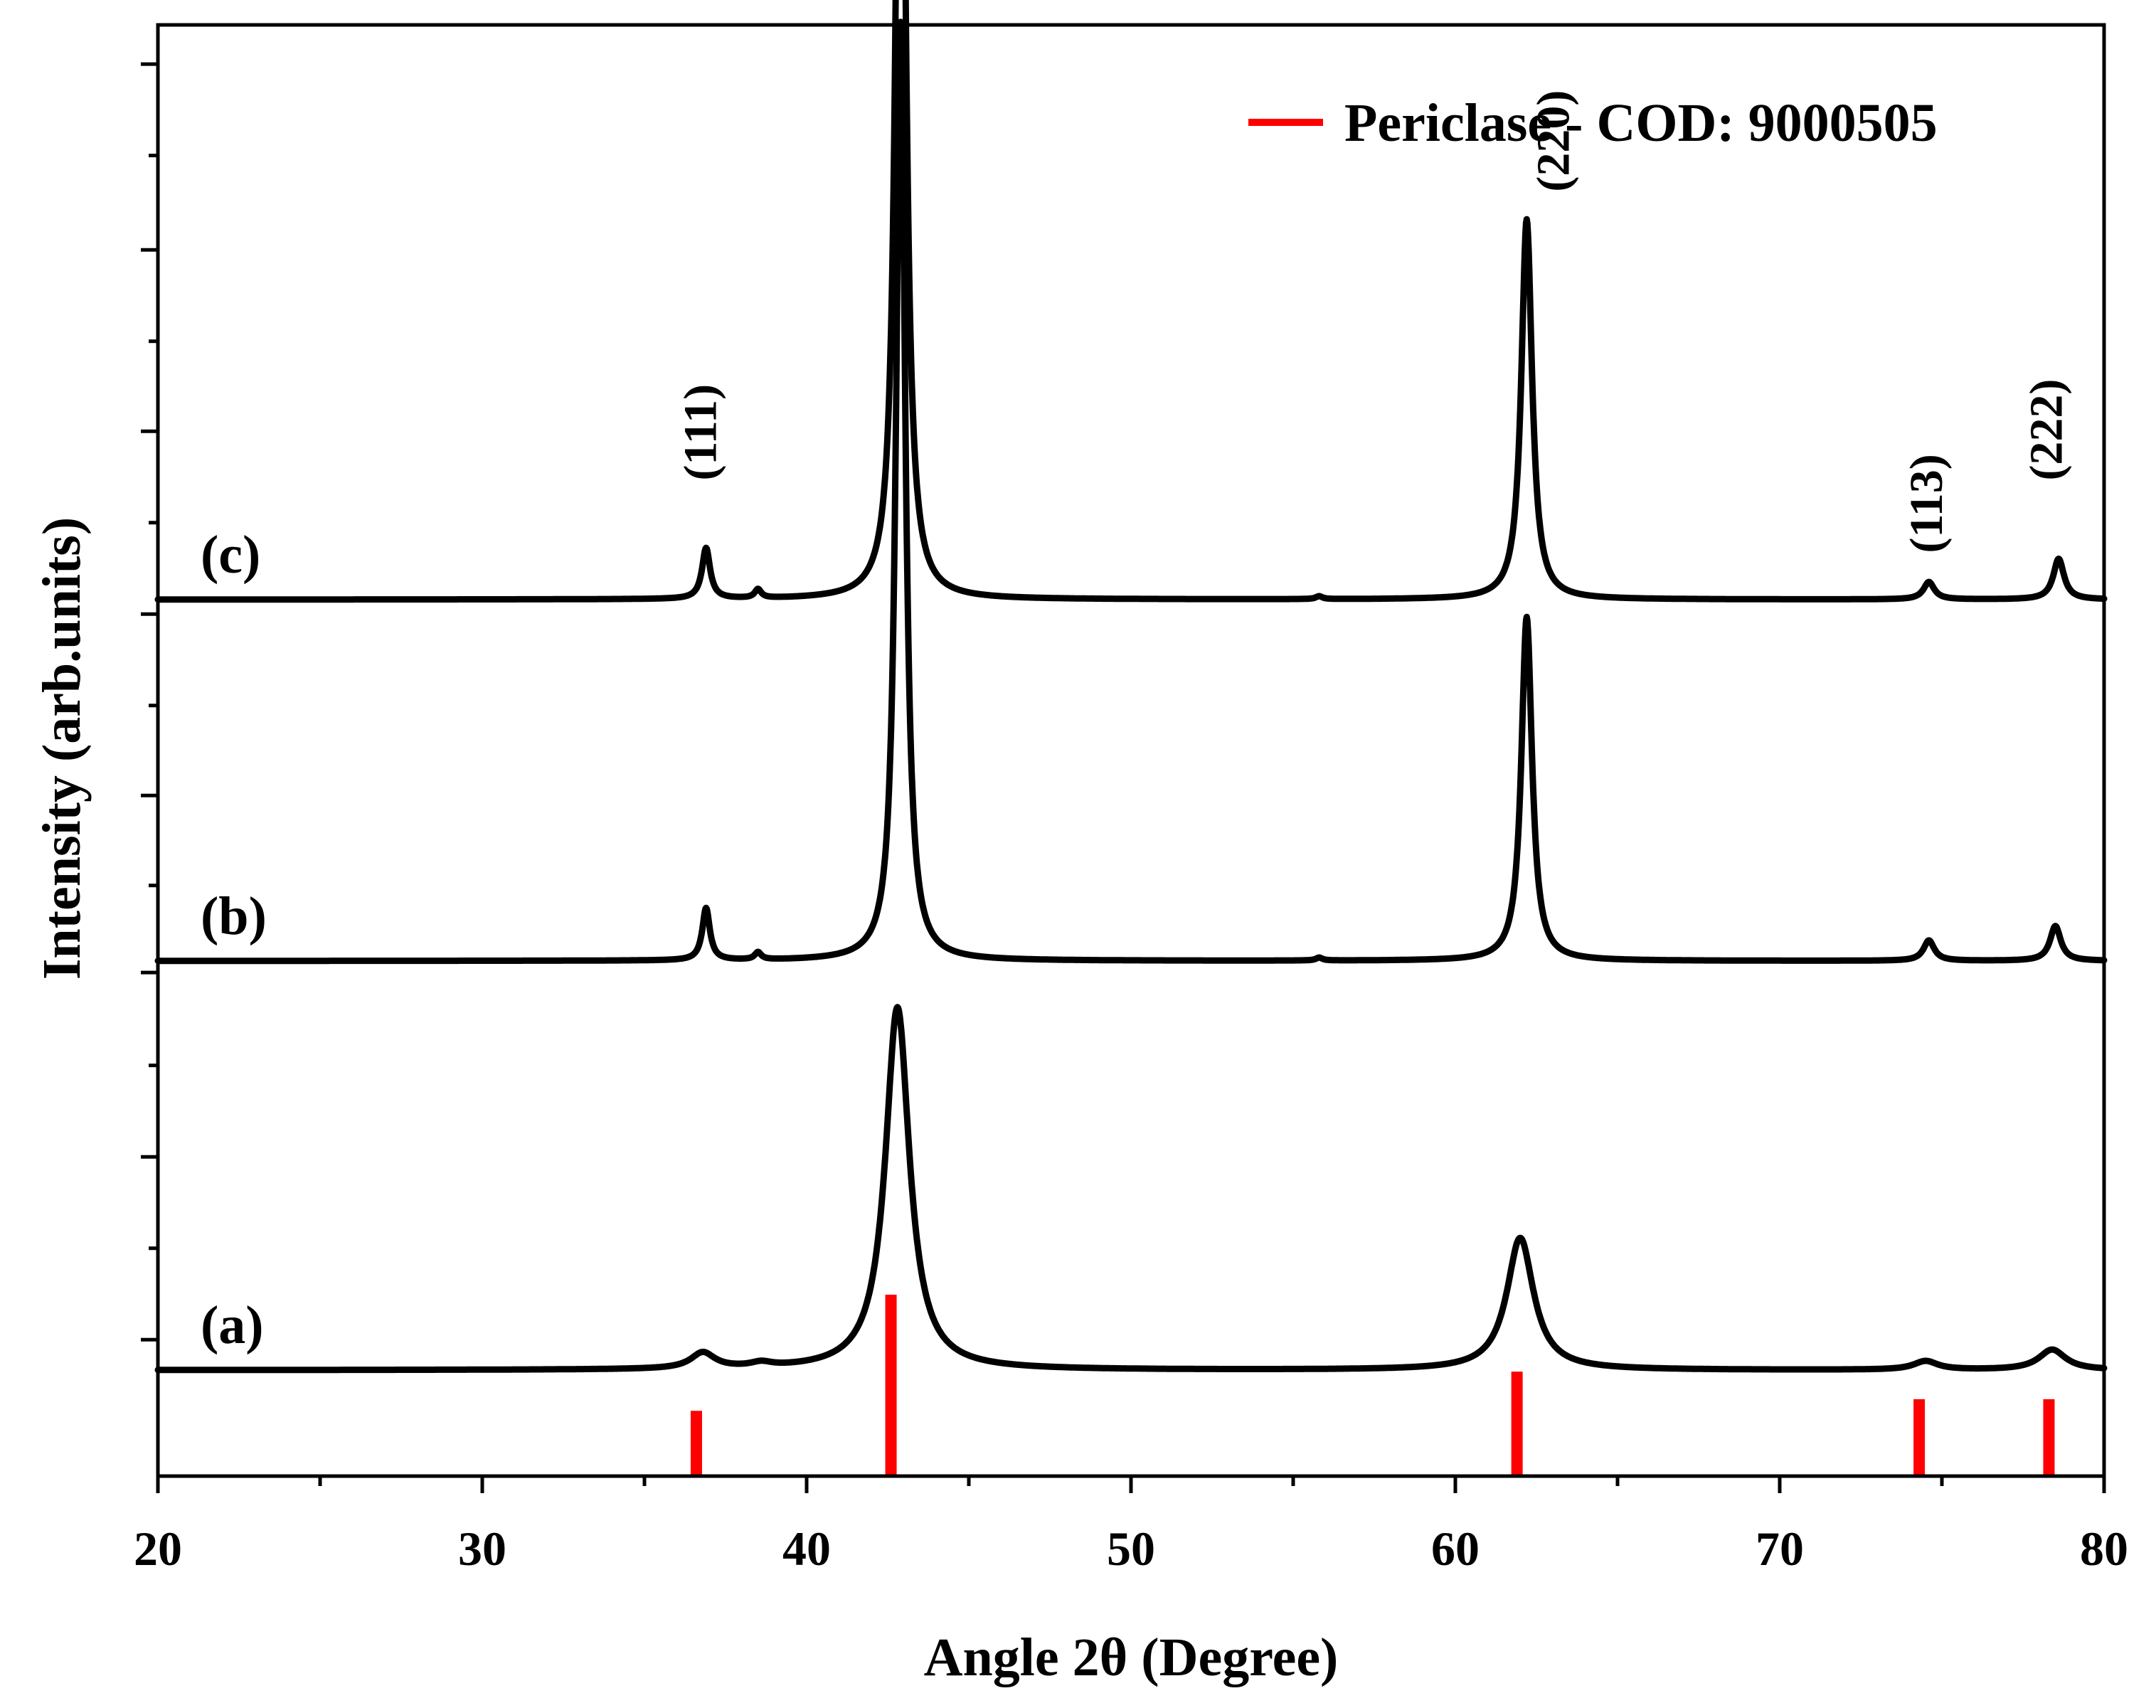 The width and height of the screenshot is (2156, 1708). I want to click on series-label-2: (c), so click(231, 555).